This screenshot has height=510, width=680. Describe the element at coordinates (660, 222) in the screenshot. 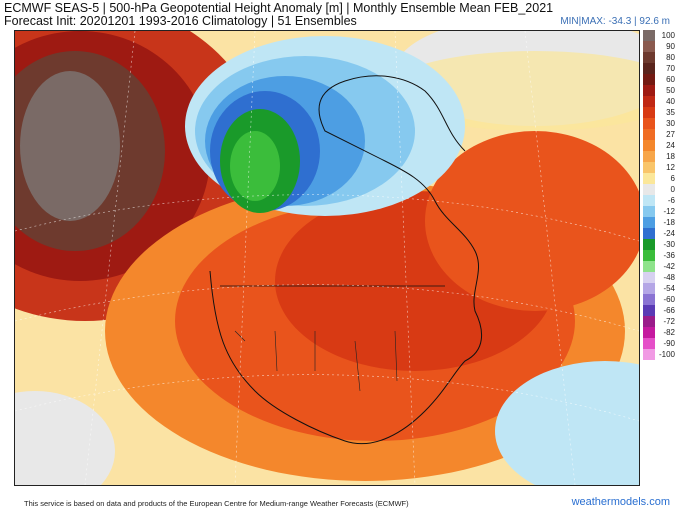

I see `legend-entry: -18` at that location.